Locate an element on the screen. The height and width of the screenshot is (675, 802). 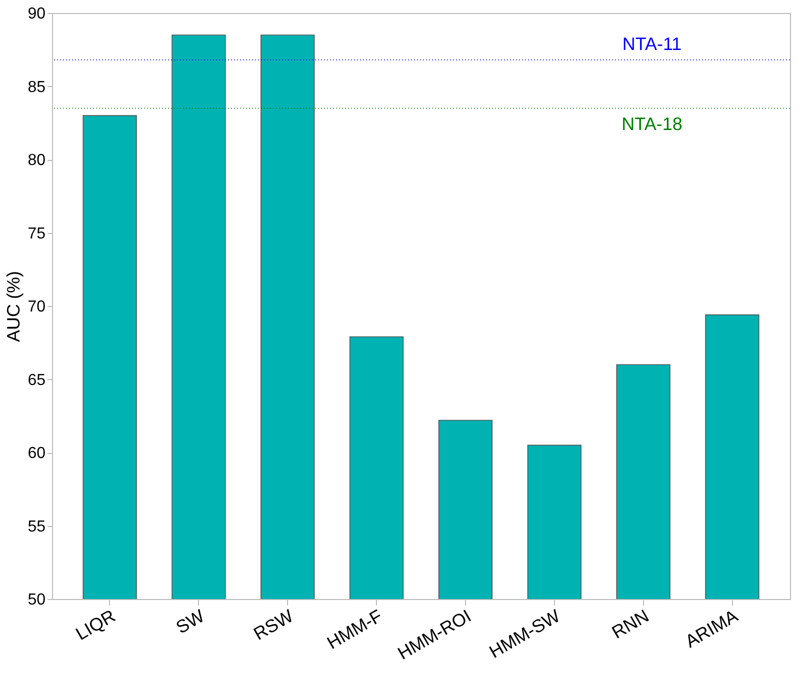
y-tick-label: 80 is located at coordinates (37, 160).